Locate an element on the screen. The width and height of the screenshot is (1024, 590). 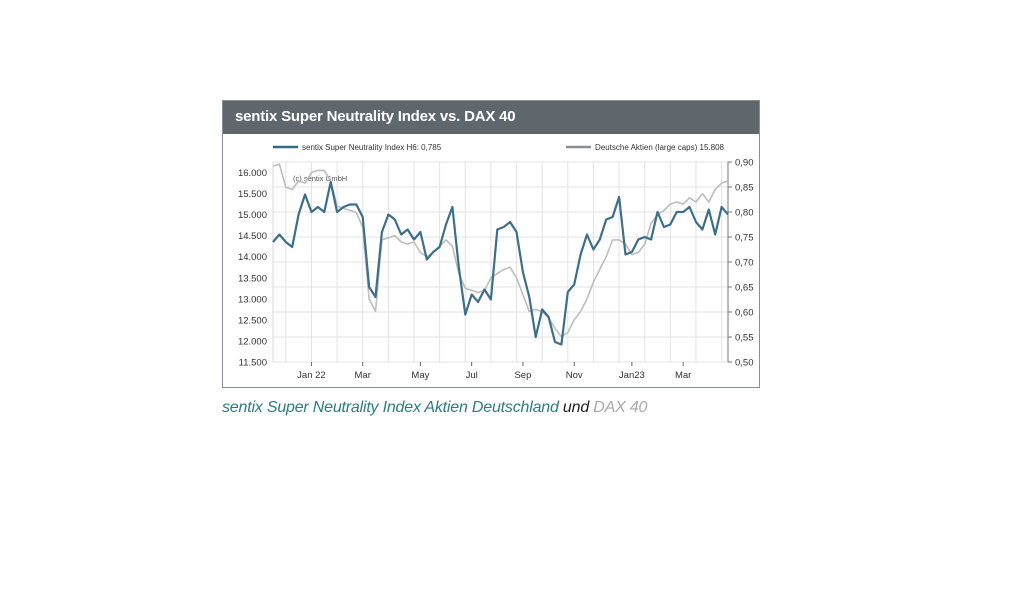
left-tick-label: 14.500 is located at coordinates (252, 236).